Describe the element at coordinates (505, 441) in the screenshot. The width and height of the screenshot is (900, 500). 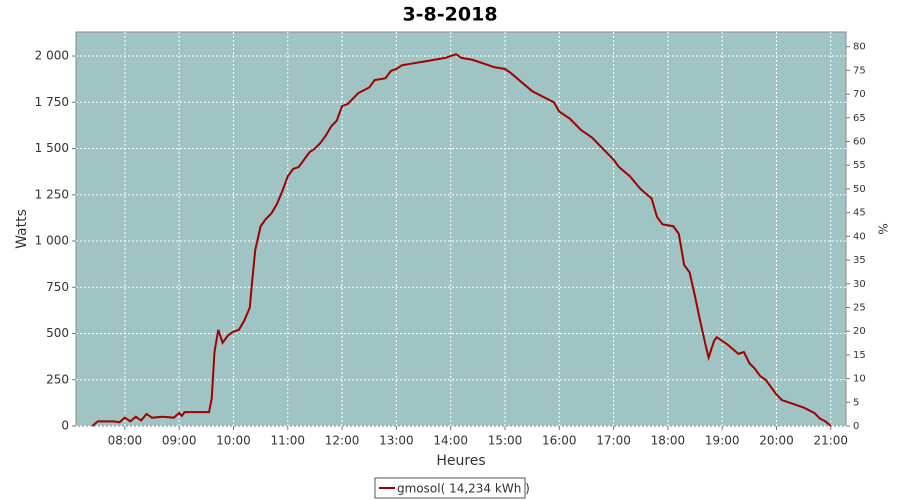
I see `x-tick-label: 15:00` at that location.